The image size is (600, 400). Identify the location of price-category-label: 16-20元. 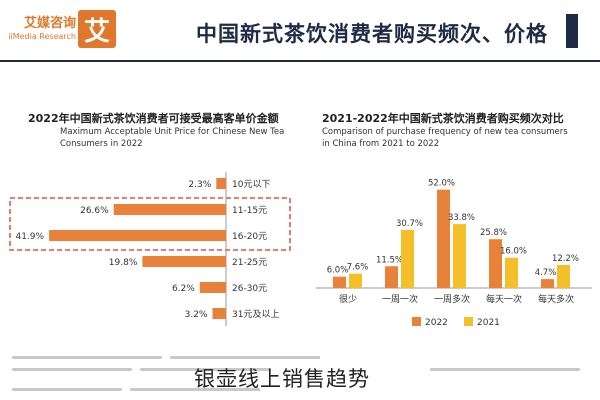
(249, 237).